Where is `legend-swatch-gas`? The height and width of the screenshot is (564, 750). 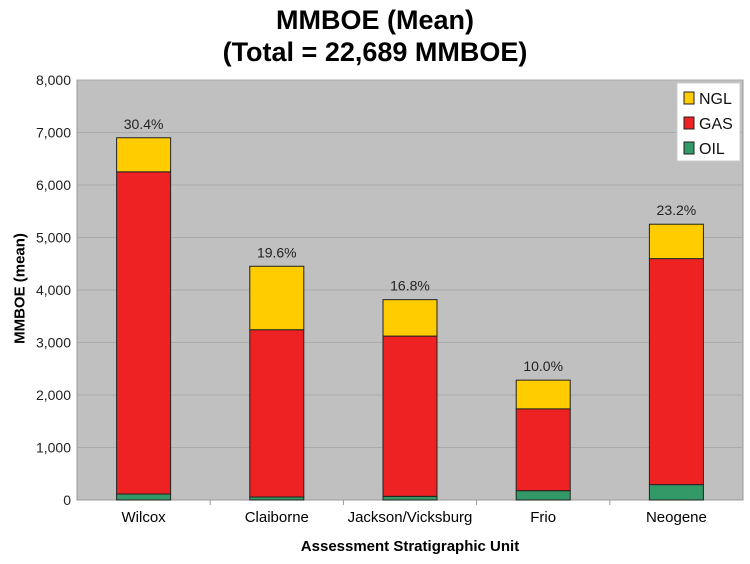 legend-swatch-gas is located at coordinates (689, 123).